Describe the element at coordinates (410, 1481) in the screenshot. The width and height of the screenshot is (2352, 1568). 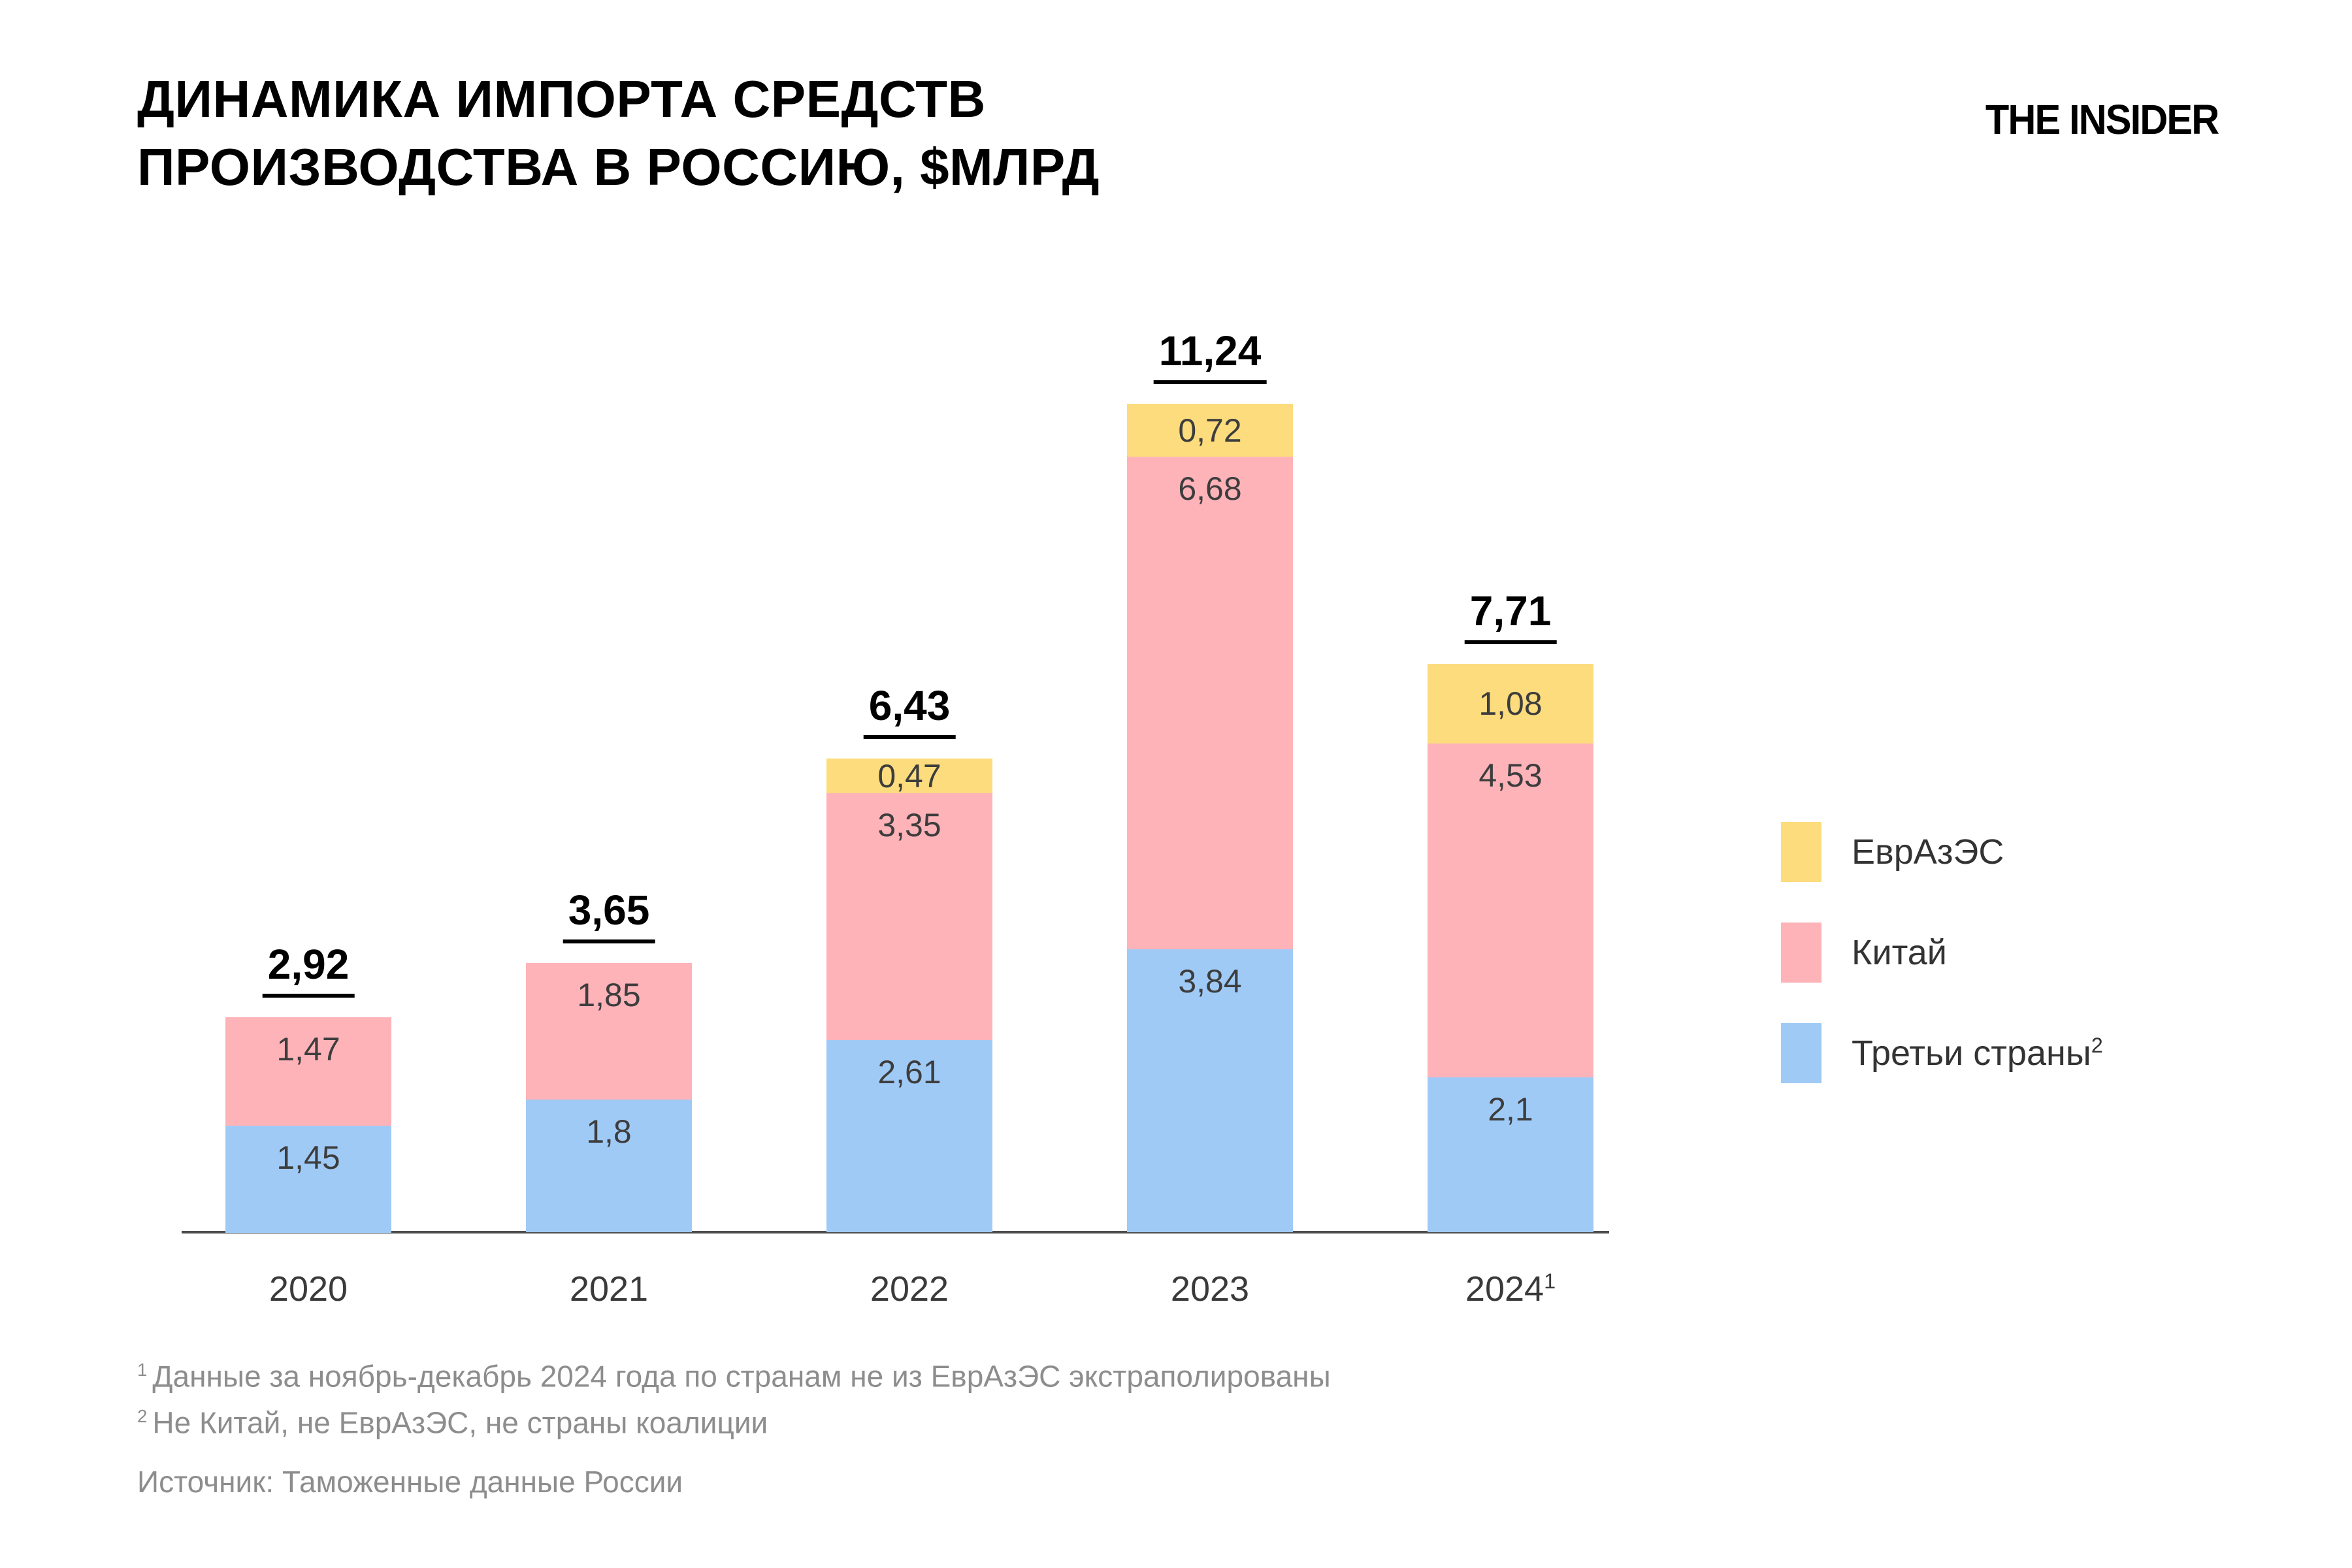
I see `source-note: Источник: Таможенные данные России` at that location.